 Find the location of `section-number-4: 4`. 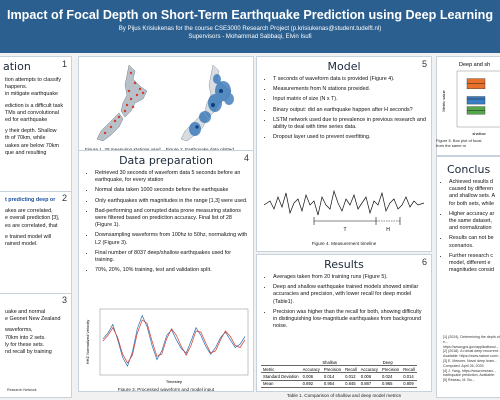

section-number-4: 4 is located at coordinates (246, 158).